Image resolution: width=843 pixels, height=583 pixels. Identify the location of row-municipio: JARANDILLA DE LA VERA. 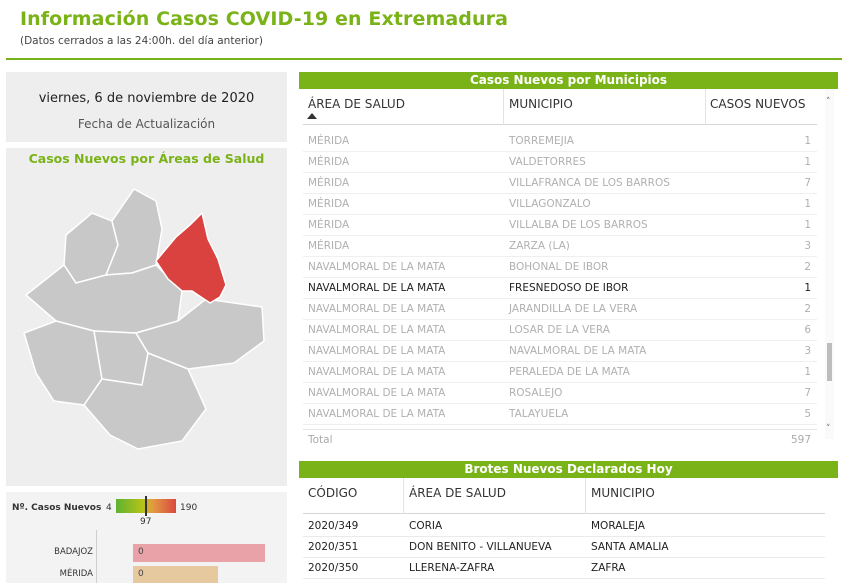
(573, 309).